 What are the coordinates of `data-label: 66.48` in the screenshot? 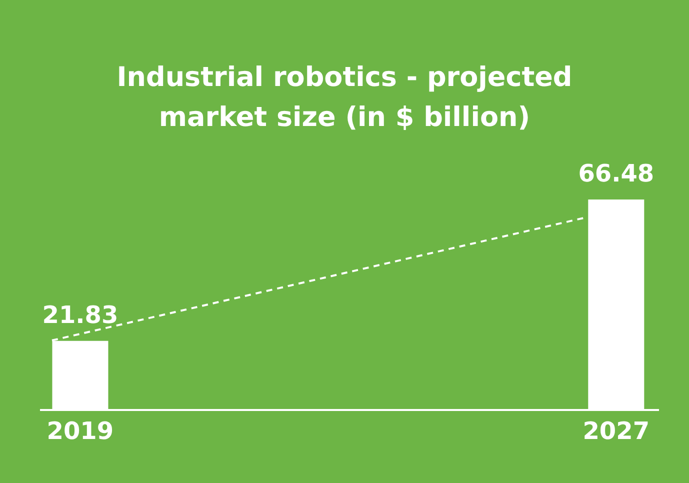 It's located at (616, 173).